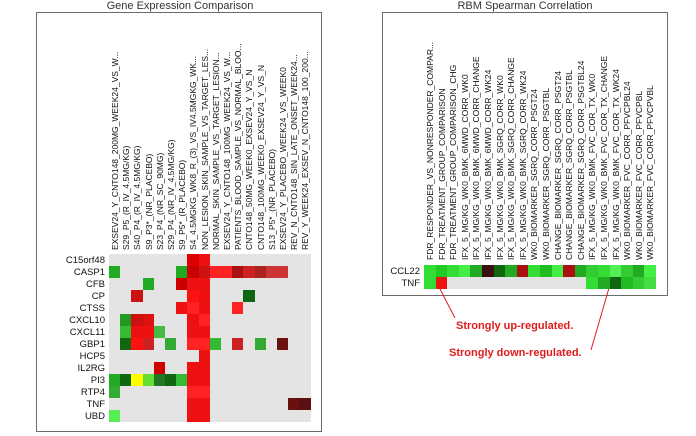 Image resolution: width=696 pixels, height=436 pixels. Describe the element at coordinates (260, 157) in the screenshot. I see `gene-expression-column-label: CNTO148_100MG_WEEK0_EXSEV24_Y_VS_N` at that location.